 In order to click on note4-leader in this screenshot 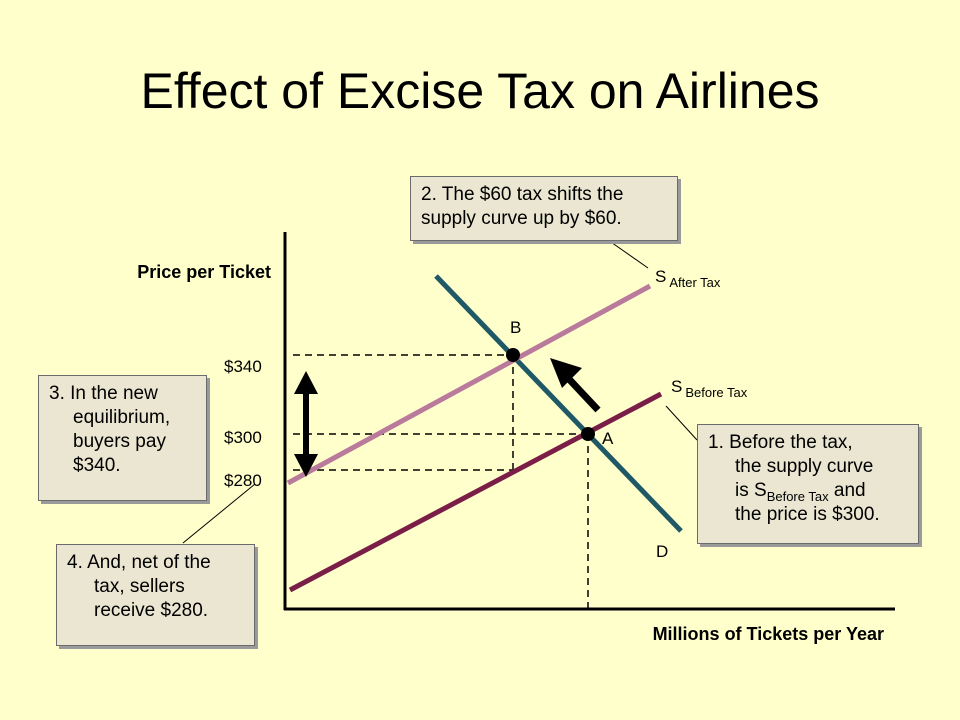, I will do `click(219, 513)`.